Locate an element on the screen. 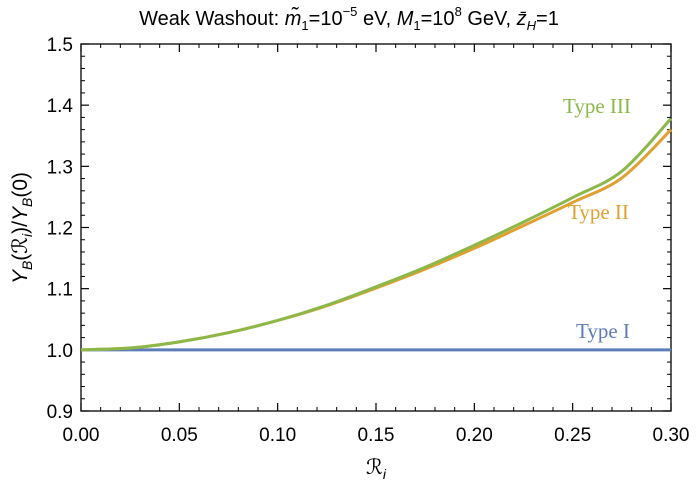 This screenshot has width=698, height=490. x-tick-label: 0.15 is located at coordinates (376, 435).